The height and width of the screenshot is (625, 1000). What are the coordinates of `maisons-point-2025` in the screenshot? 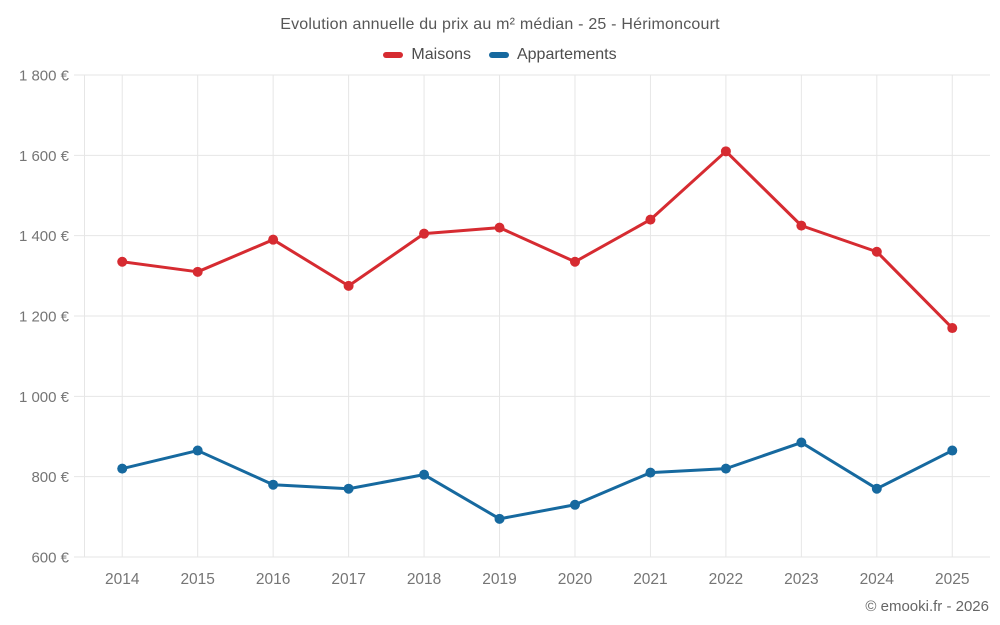 It's located at (952, 328).